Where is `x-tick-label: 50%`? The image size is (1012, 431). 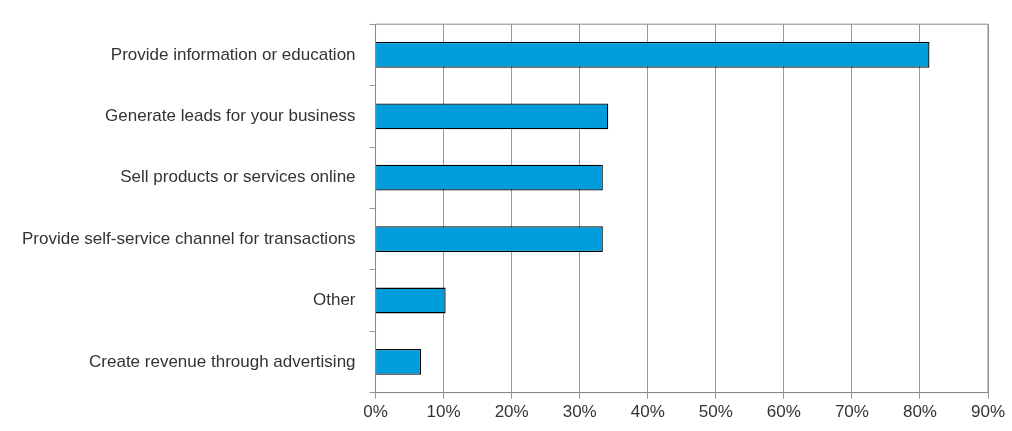 x-tick-label: 50% is located at coordinates (715, 412).